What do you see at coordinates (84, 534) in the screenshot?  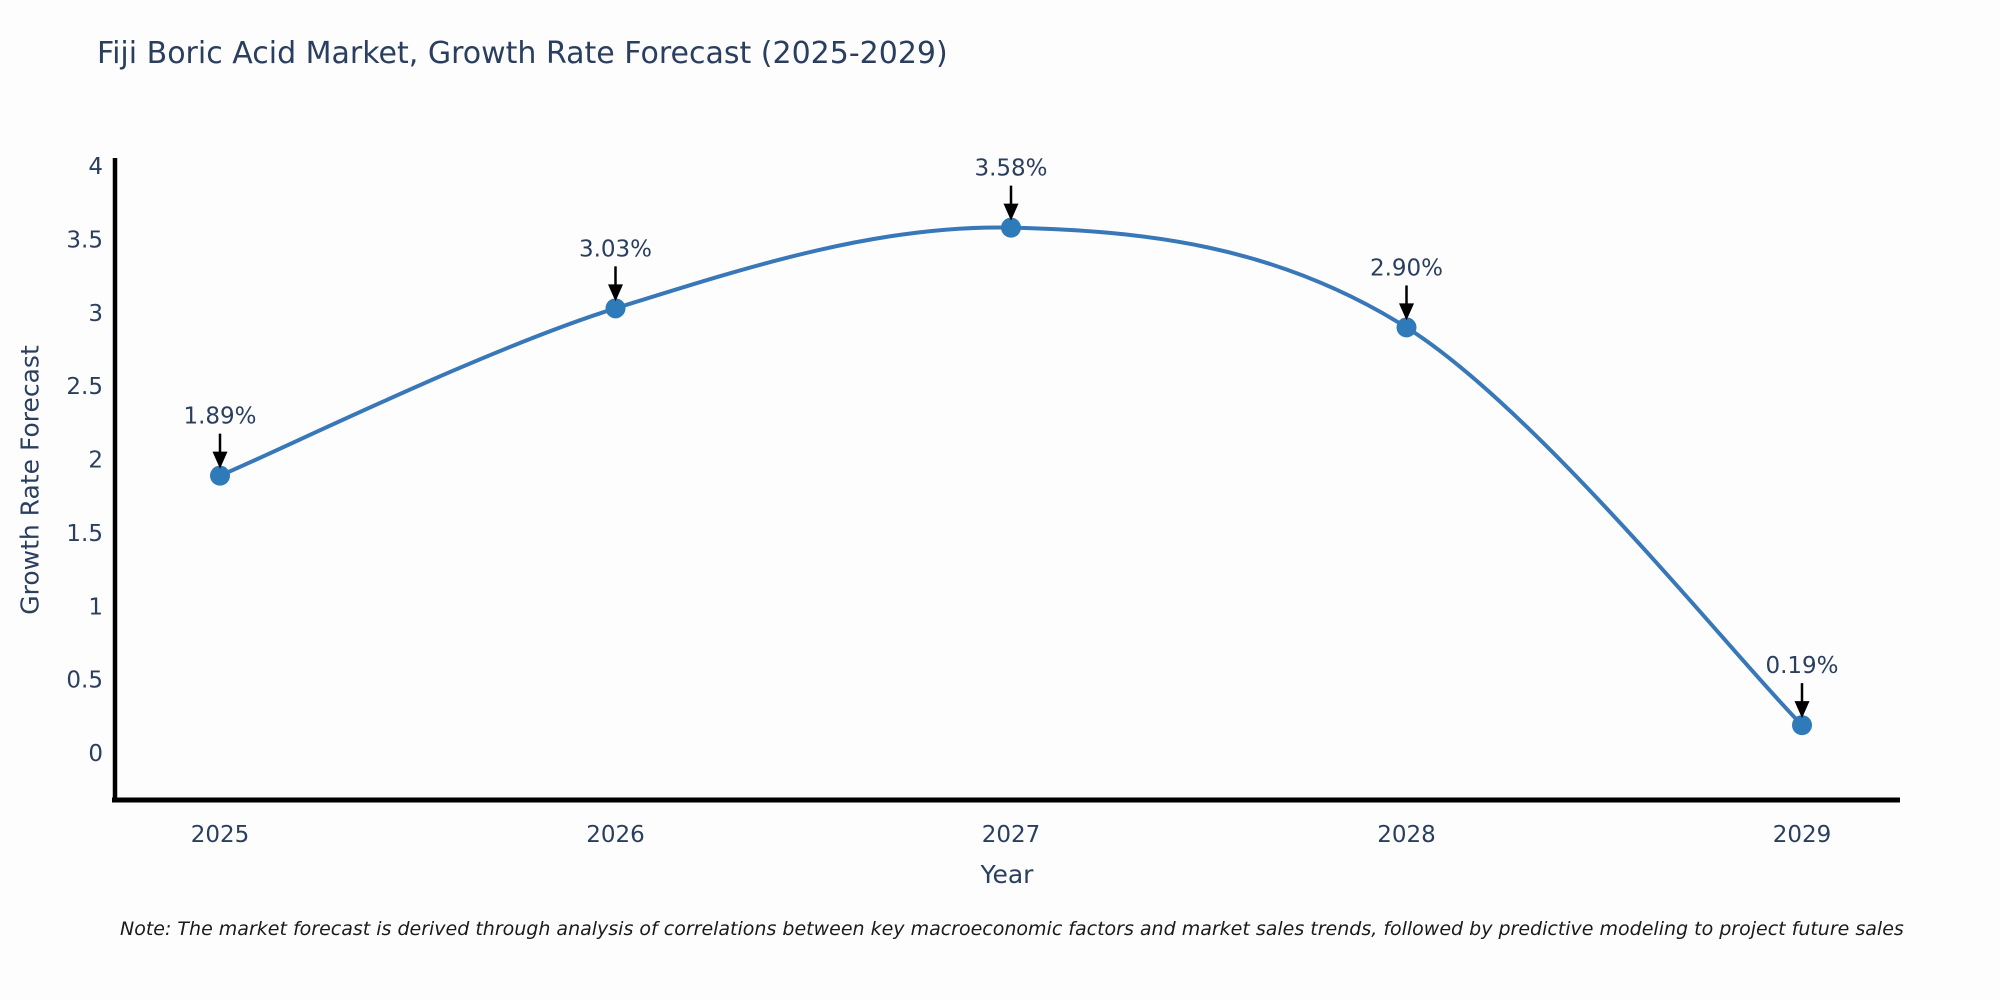 I see `y-tick-label: 1.5` at bounding box center [84, 534].